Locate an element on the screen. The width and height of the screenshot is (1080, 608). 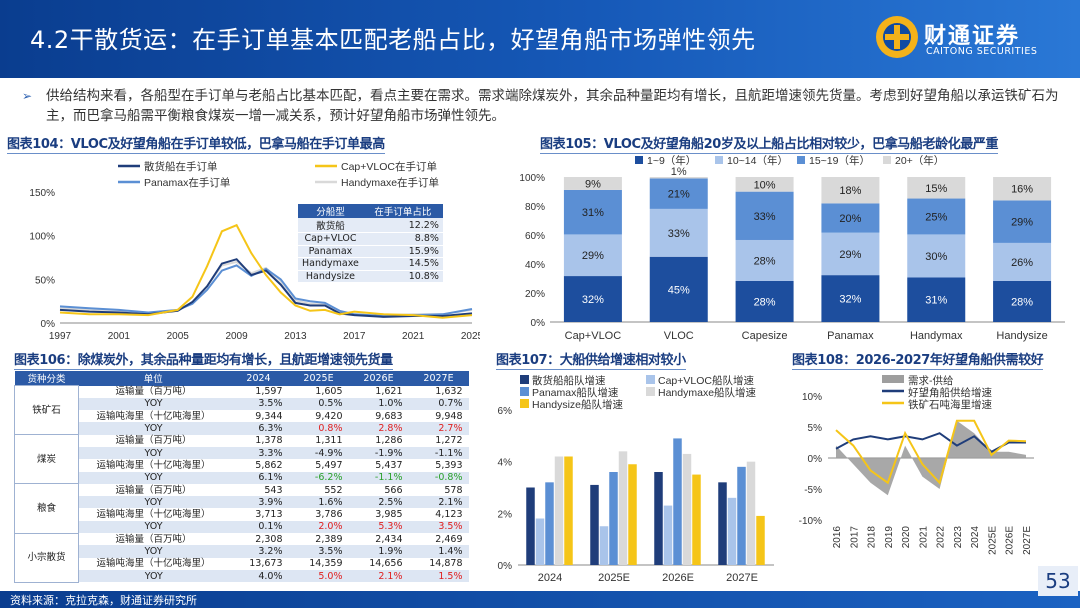
table-row: YOY 6.3% 0.8% 2.8% 2.7% is located at coordinates (242, 428).